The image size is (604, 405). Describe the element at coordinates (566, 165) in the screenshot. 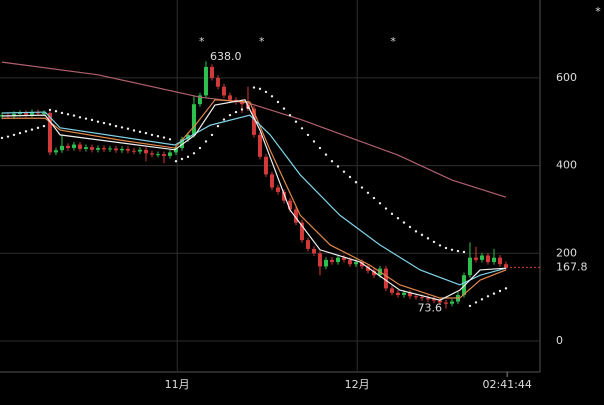

I see `y-tick-label: 400` at that location.